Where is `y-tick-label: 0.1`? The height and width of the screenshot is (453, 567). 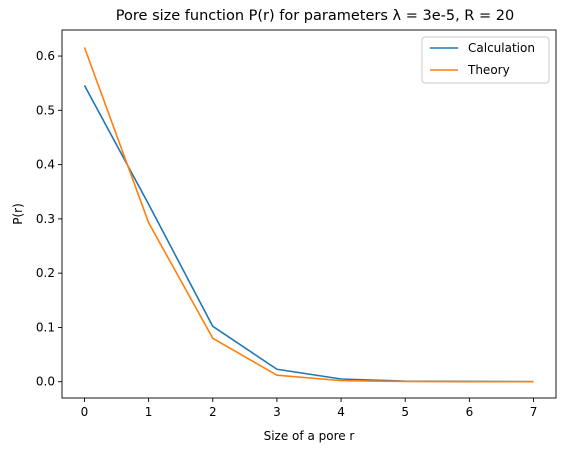 y-tick-label: 0.1 is located at coordinates (45, 327).